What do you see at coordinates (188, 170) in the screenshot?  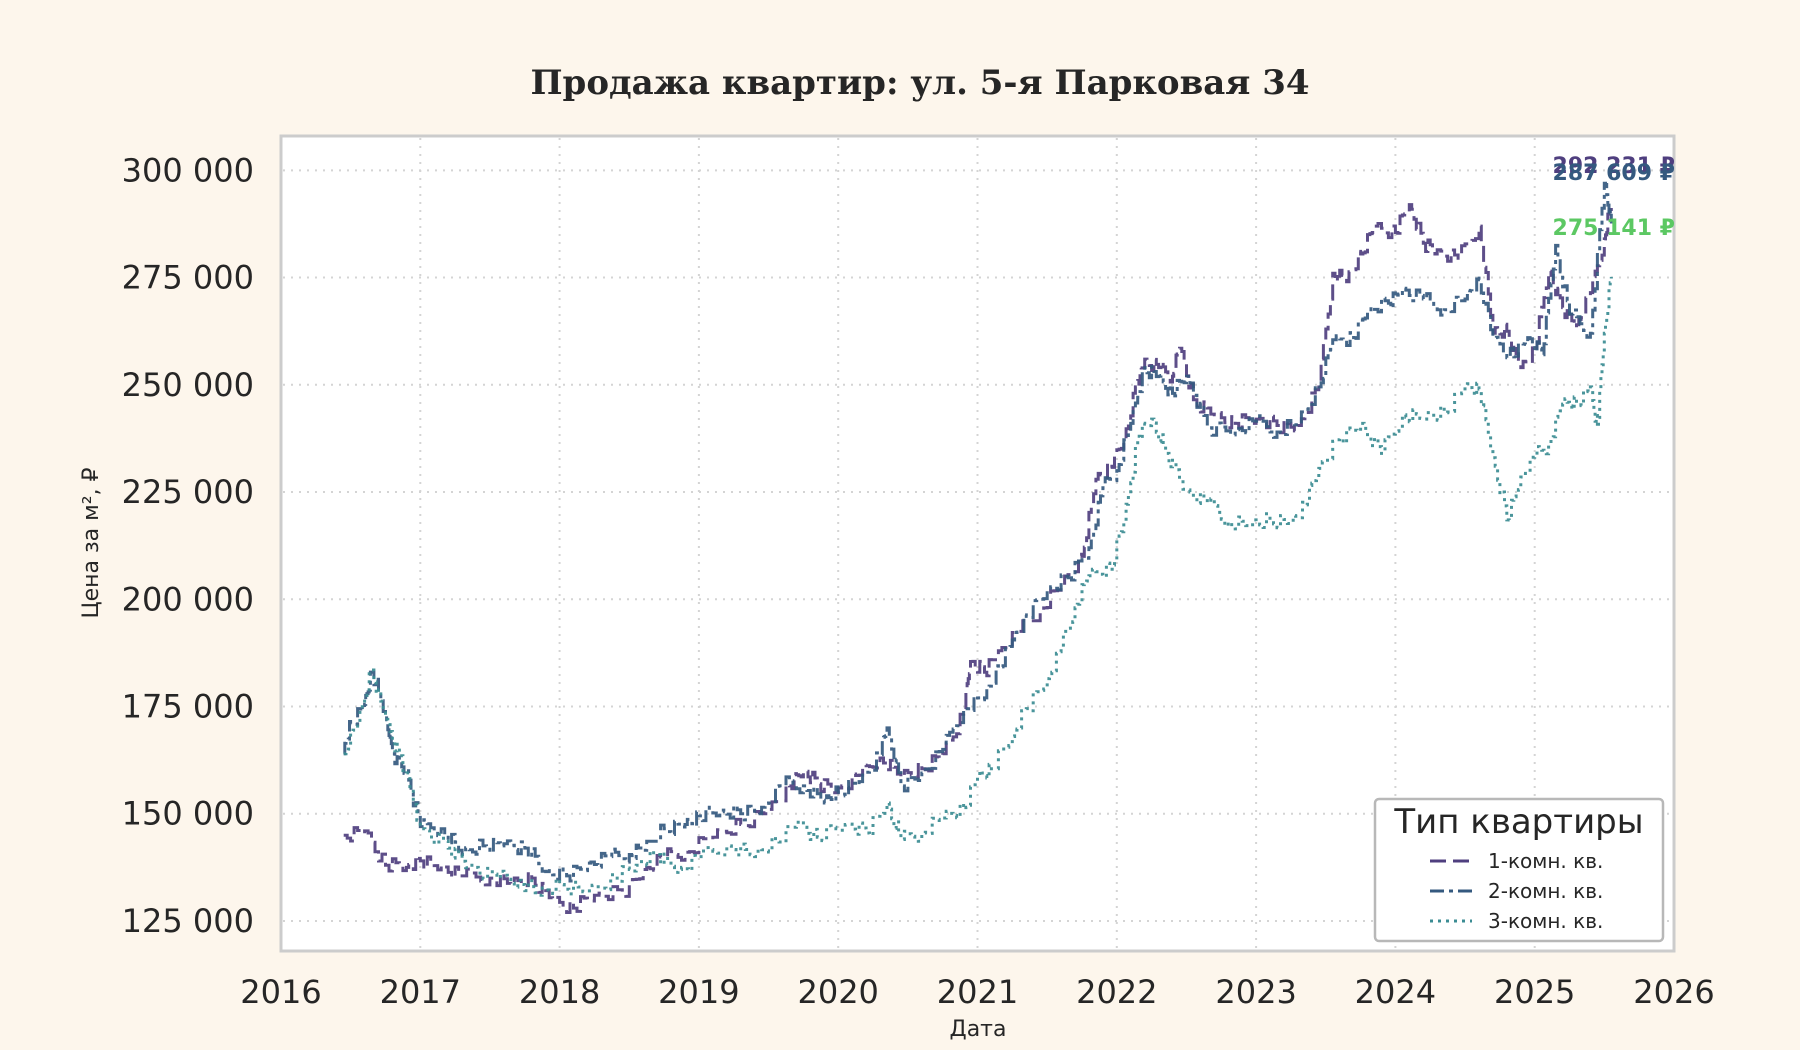 I see `y-tick-label: 300 000` at bounding box center [188, 170].